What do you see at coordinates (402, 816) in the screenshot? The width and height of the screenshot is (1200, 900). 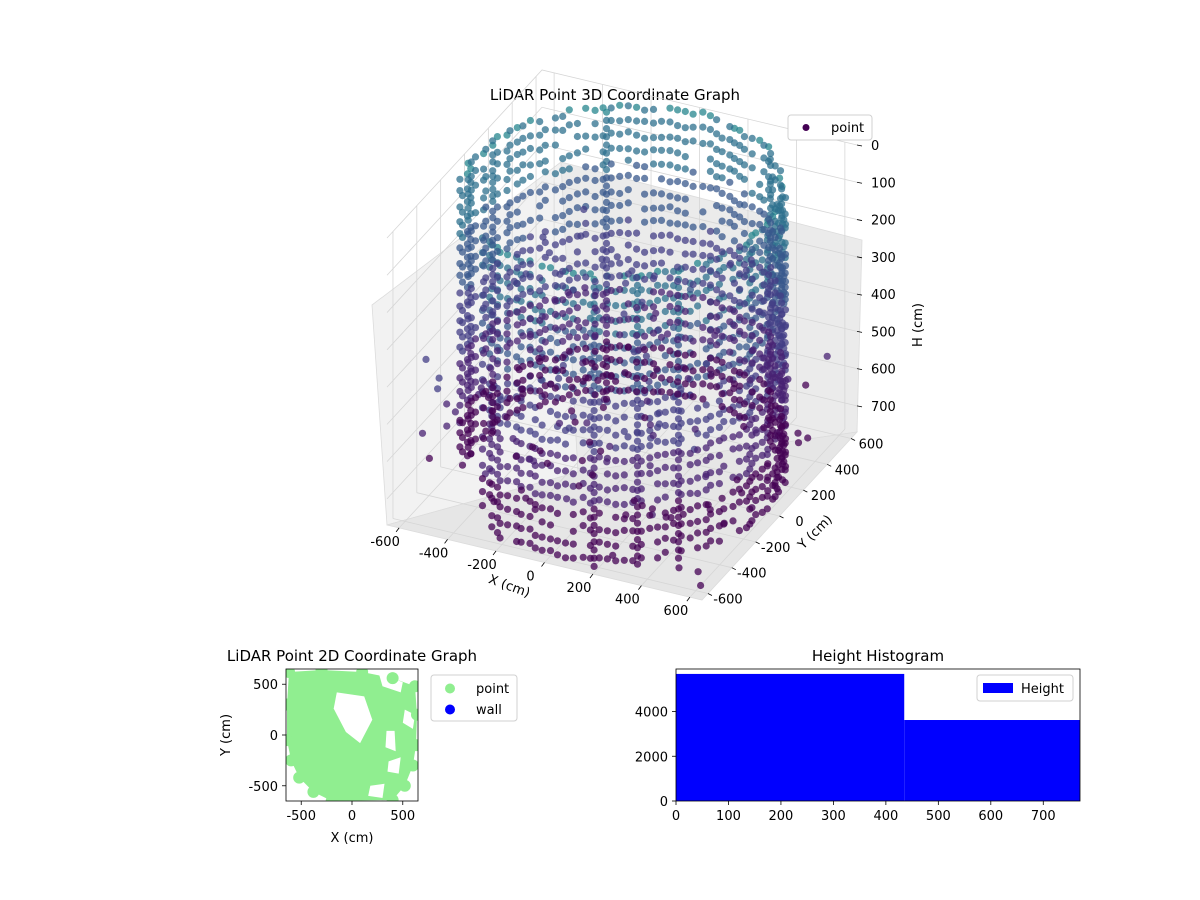 I see `x-tick-label: 500` at bounding box center [402, 816].